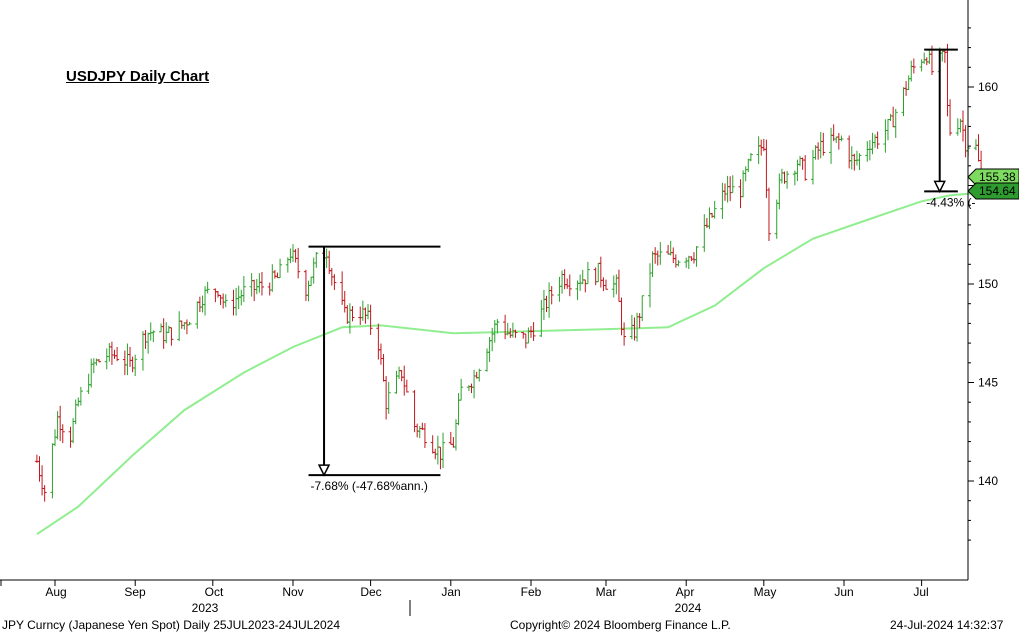 This screenshot has width=1019, height=634. I want to click on moving-average-badge: 154.64, so click(993, 191).